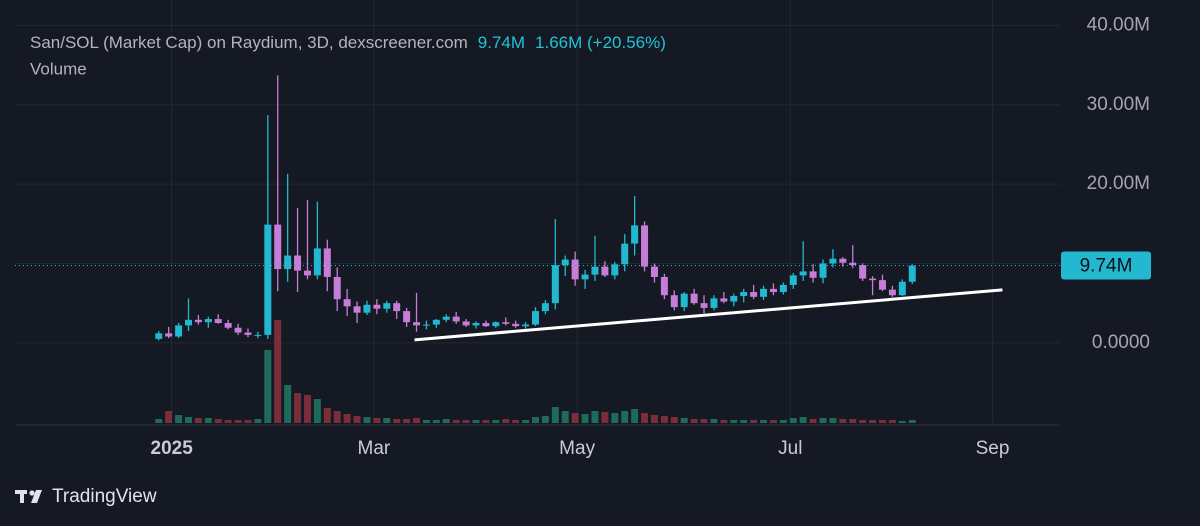  What do you see at coordinates (1118, 104) in the screenshot?
I see `y-tick-label: 30.00M` at bounding box center [1118, 104].